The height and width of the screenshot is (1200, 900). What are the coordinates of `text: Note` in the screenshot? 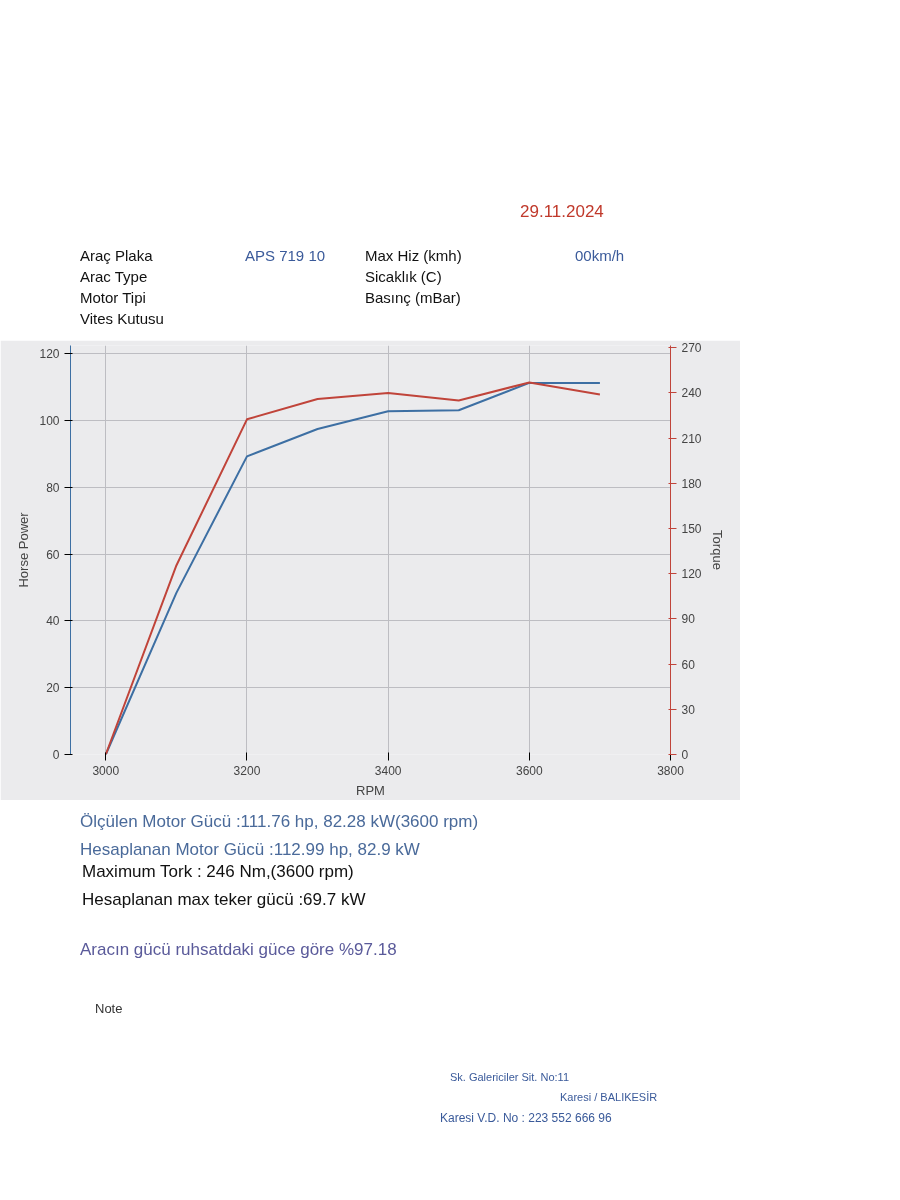 It's located at (109, 1009).